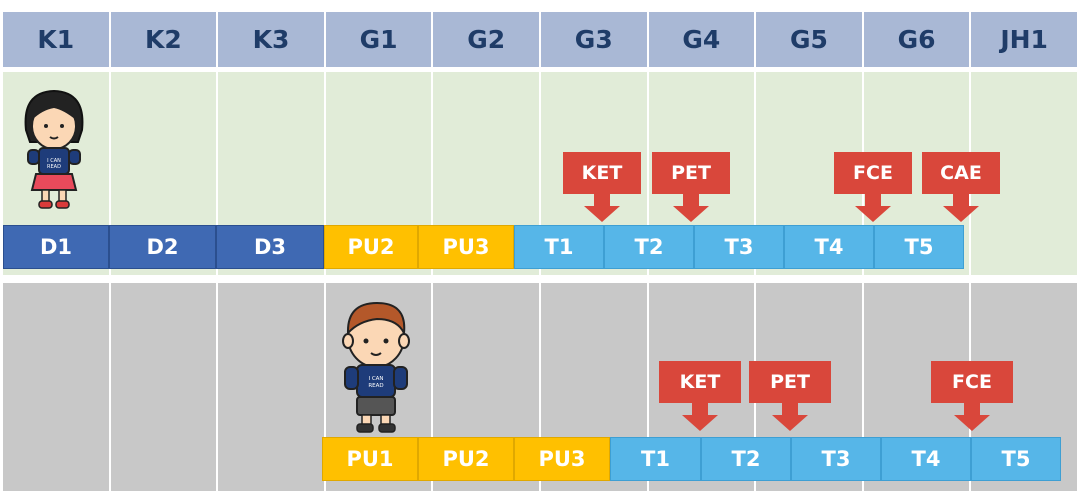 The width and height of the screenshot is (1080, 501). Describe the element at coordinates (916, 39) in the screenshot. I see `grade-header: G6` at that location.